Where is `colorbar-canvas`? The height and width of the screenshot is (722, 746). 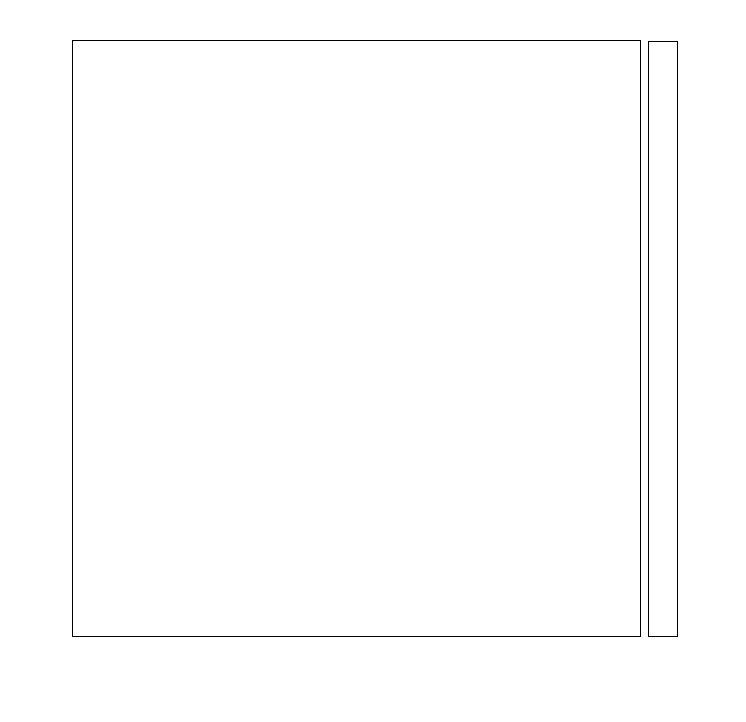 colorbar-canvas is located at coordinates (663, 339).